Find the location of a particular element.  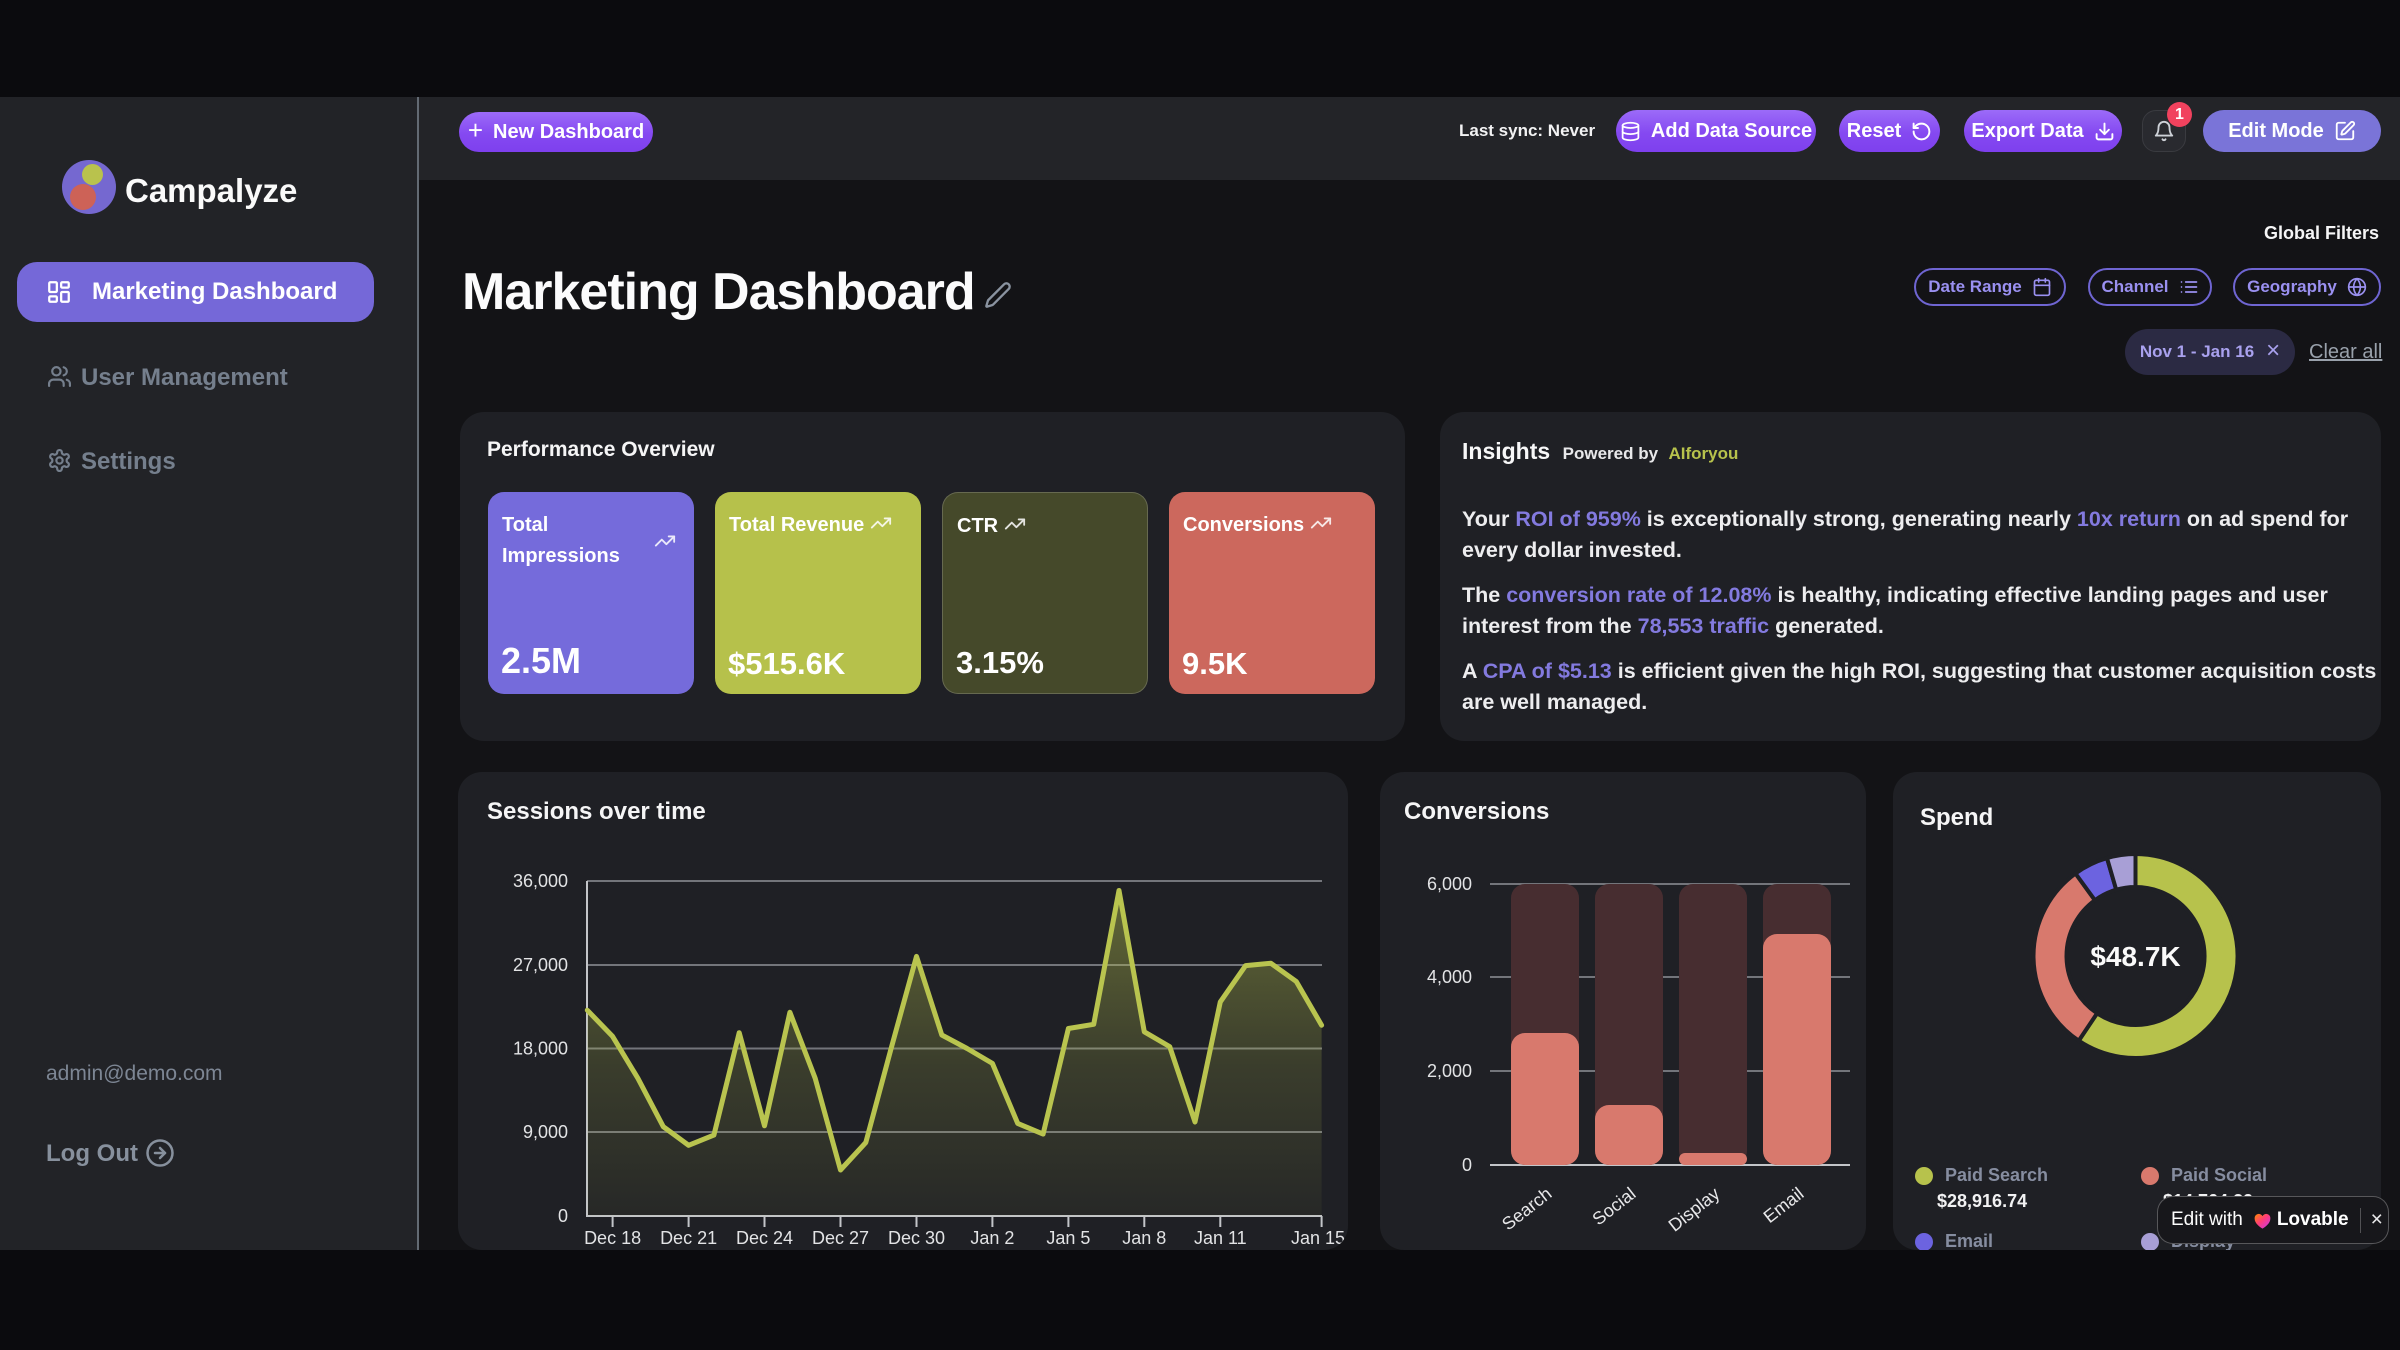

svg-text: Dec 24 is located at coordinates (764, 1238).